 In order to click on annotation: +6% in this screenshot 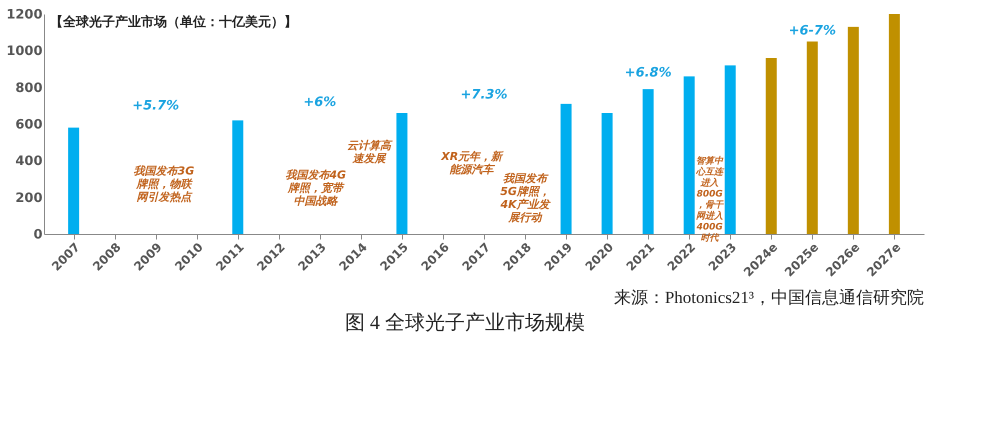, I will do `click(319, 102)`.